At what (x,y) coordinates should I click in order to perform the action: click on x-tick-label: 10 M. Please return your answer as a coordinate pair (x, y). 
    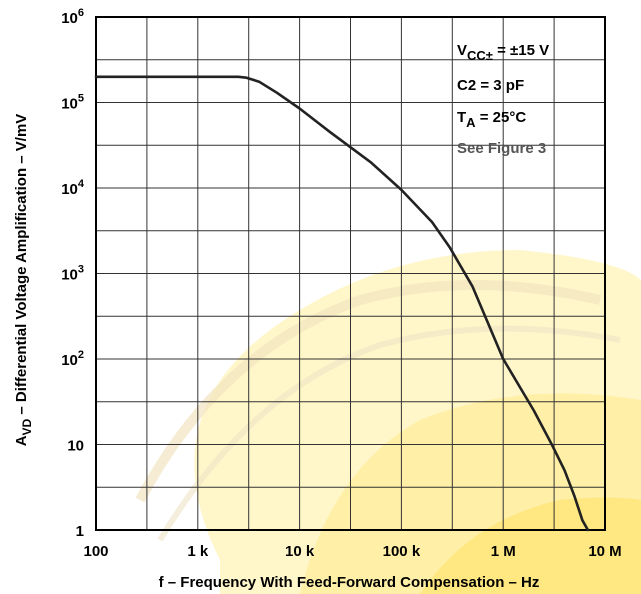
    Looking at the image, I should click on (604, 551).